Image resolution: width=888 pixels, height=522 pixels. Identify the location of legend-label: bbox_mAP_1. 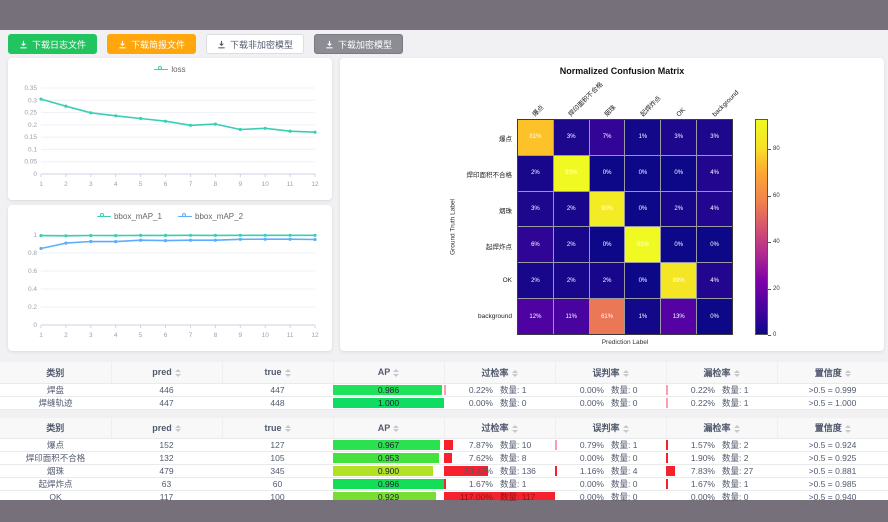
(137, 216).